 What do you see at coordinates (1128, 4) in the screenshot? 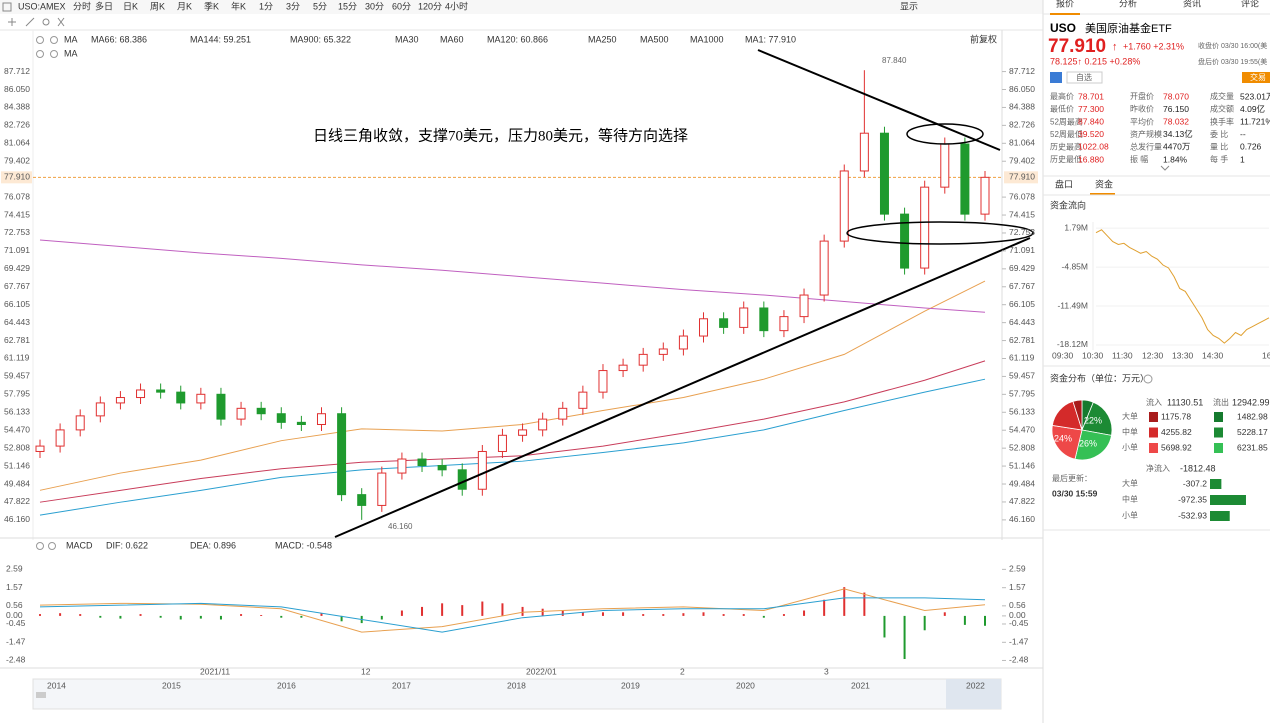
I see `tab: 分析` at bounding box center [1128, 4].